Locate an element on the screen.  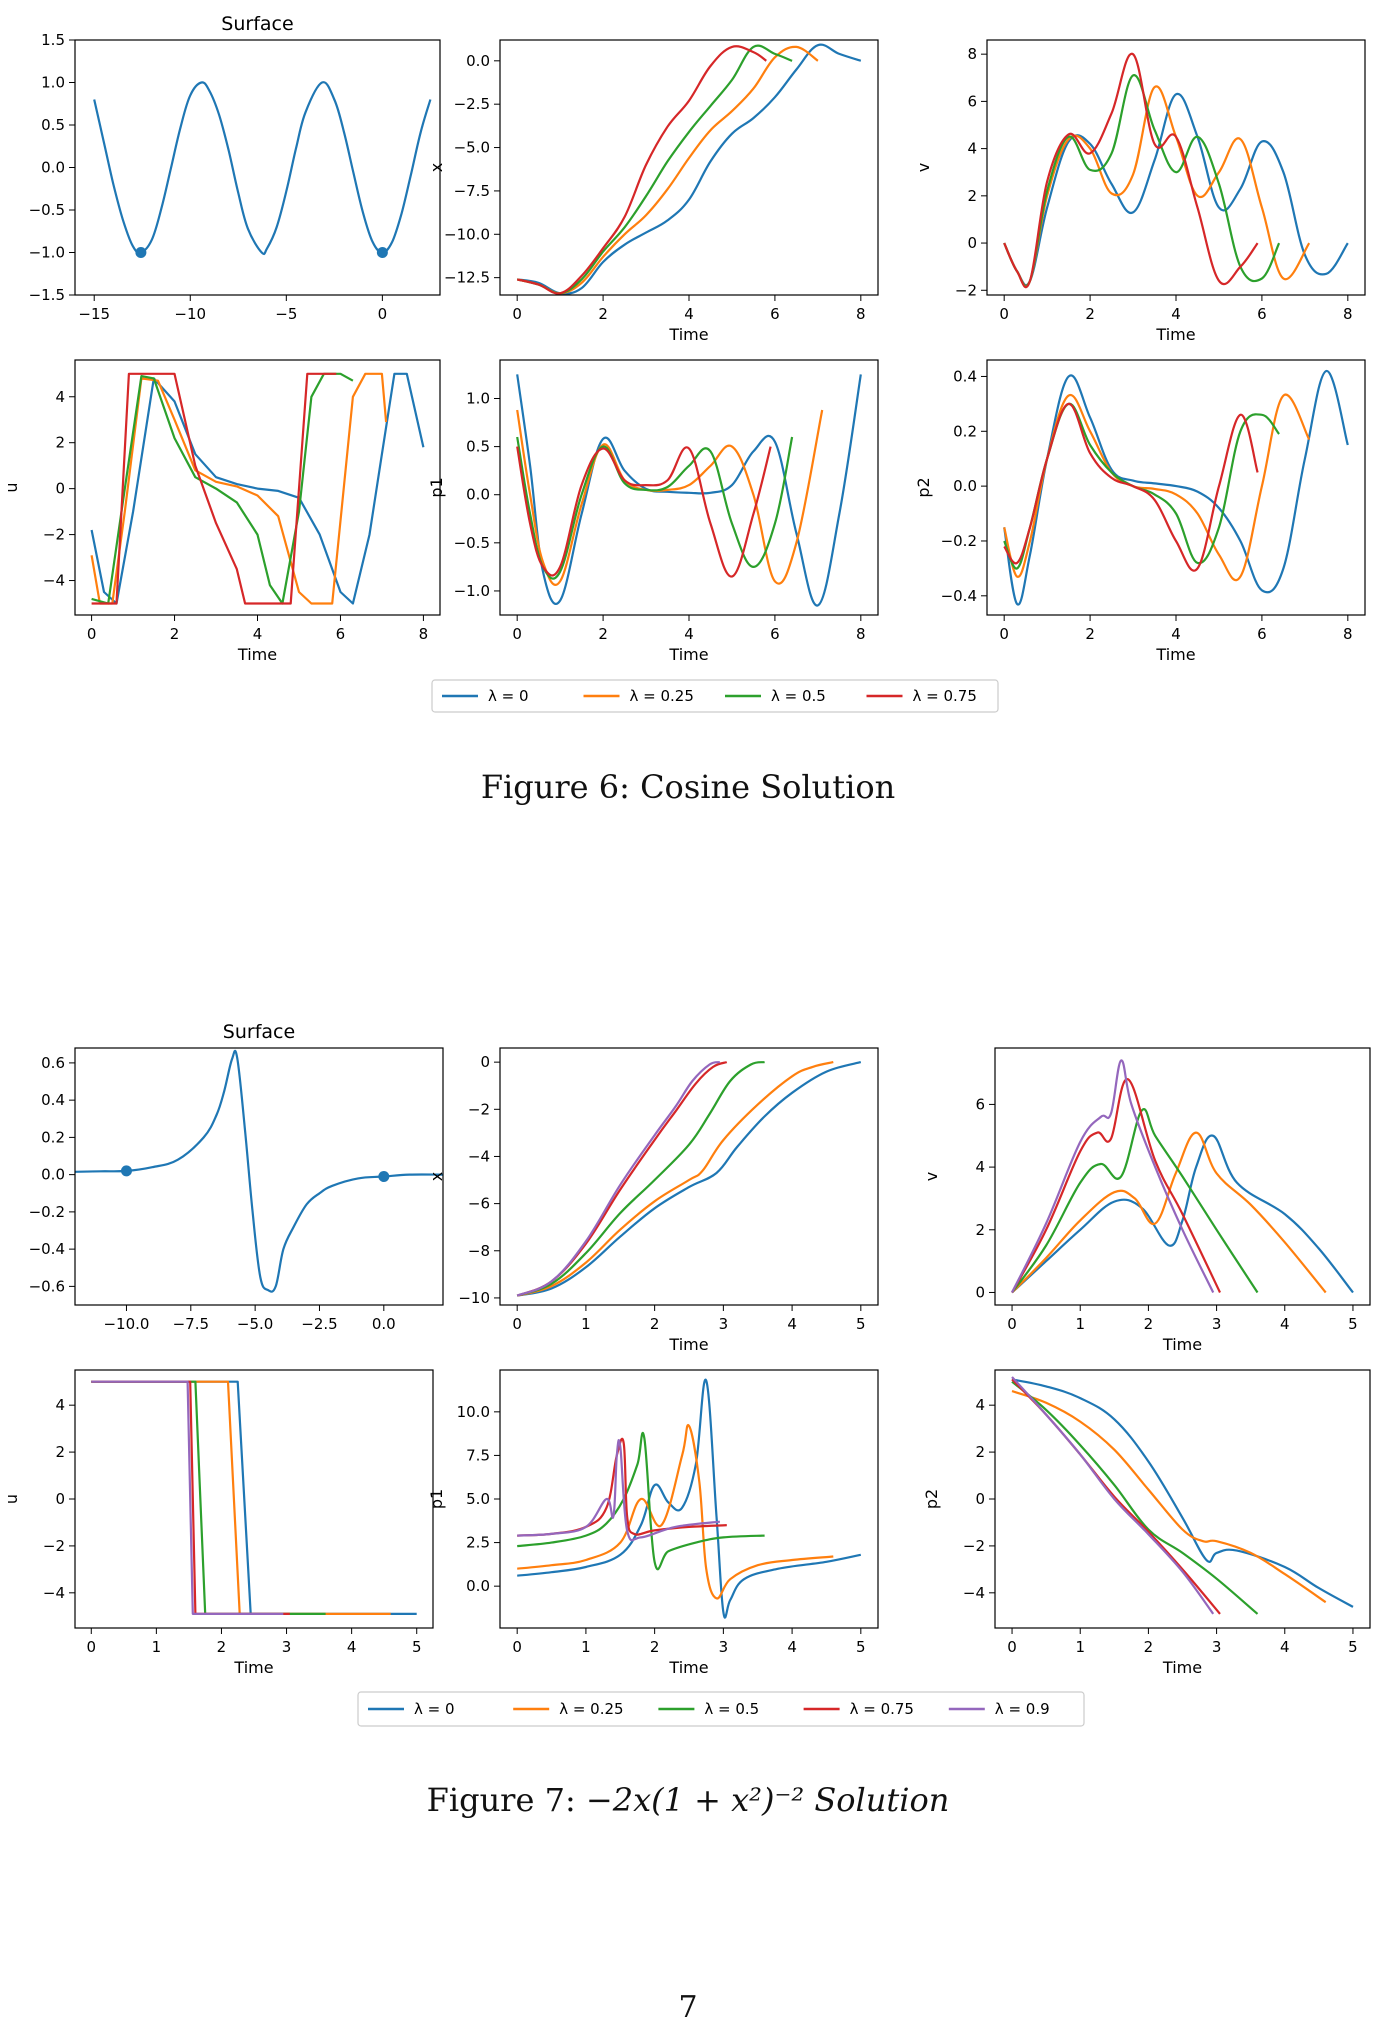
f7-v-ytick-label: 4 is located at coordinates (980, 1167).